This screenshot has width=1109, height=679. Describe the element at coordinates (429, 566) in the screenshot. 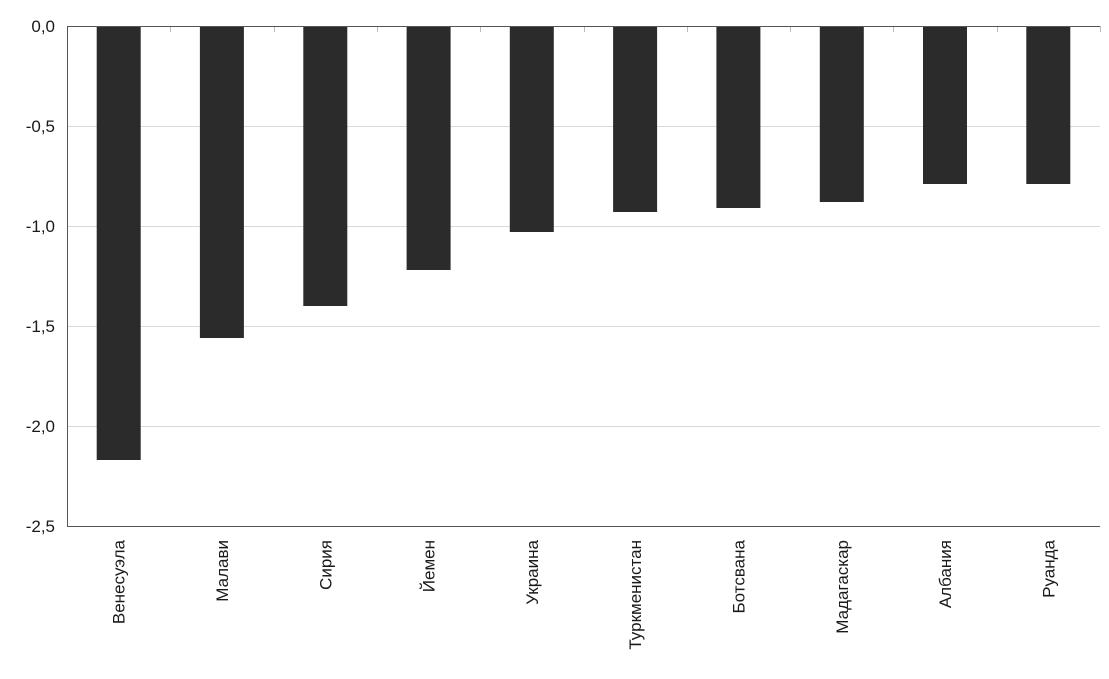

I see `x-category-label: Йемен` at that location.